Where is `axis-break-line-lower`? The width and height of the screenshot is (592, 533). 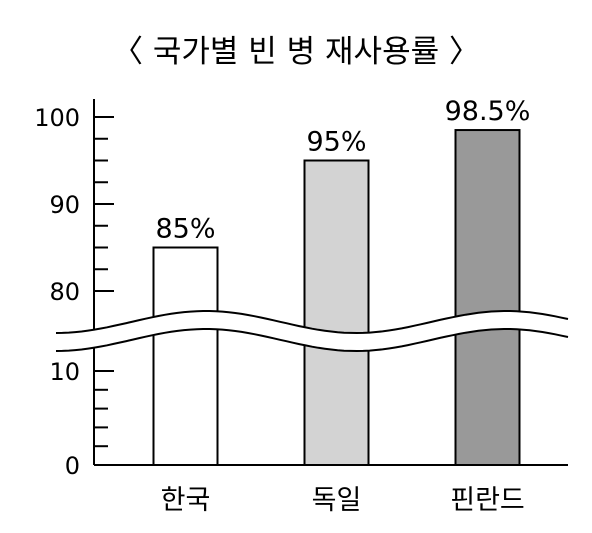 axis-break-line-lower is located at coordinates (312, 340).